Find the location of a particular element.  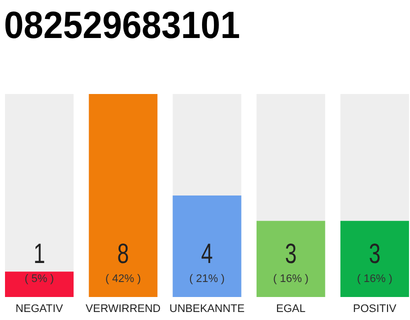

annotation: ( 21% ) is located at coordinates (207, 279).